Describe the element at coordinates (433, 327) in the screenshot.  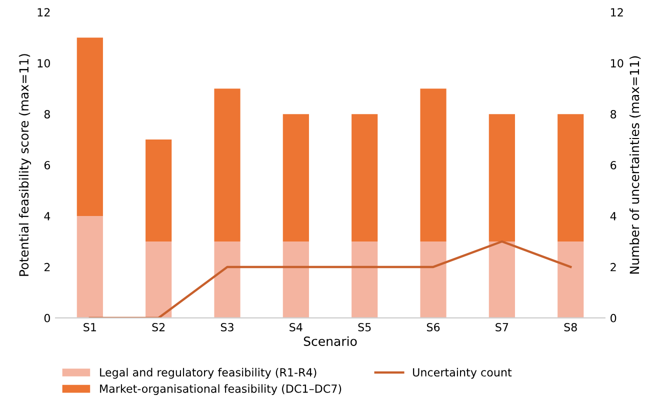
I see `x-tick-label: S6` at that location.